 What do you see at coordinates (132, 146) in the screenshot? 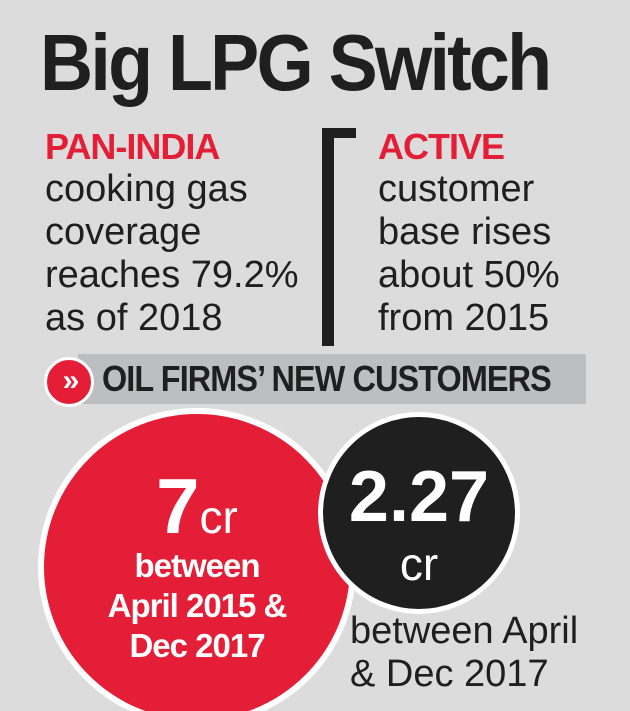
I see `pan-india-heading: PAN-INDIA` at bounding box center [132, 146].